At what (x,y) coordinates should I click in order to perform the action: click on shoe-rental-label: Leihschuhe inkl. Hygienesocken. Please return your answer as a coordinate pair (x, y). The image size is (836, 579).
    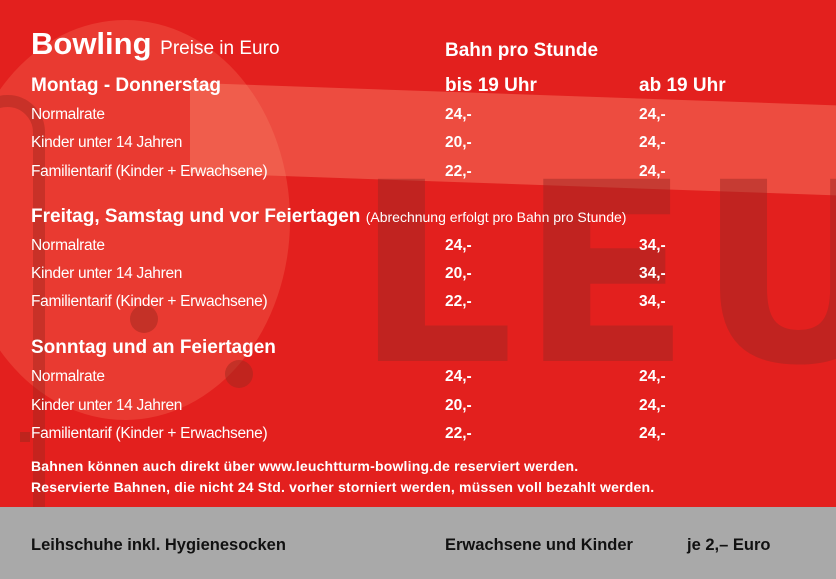
    Looking at the image, I should click on (158, 545).